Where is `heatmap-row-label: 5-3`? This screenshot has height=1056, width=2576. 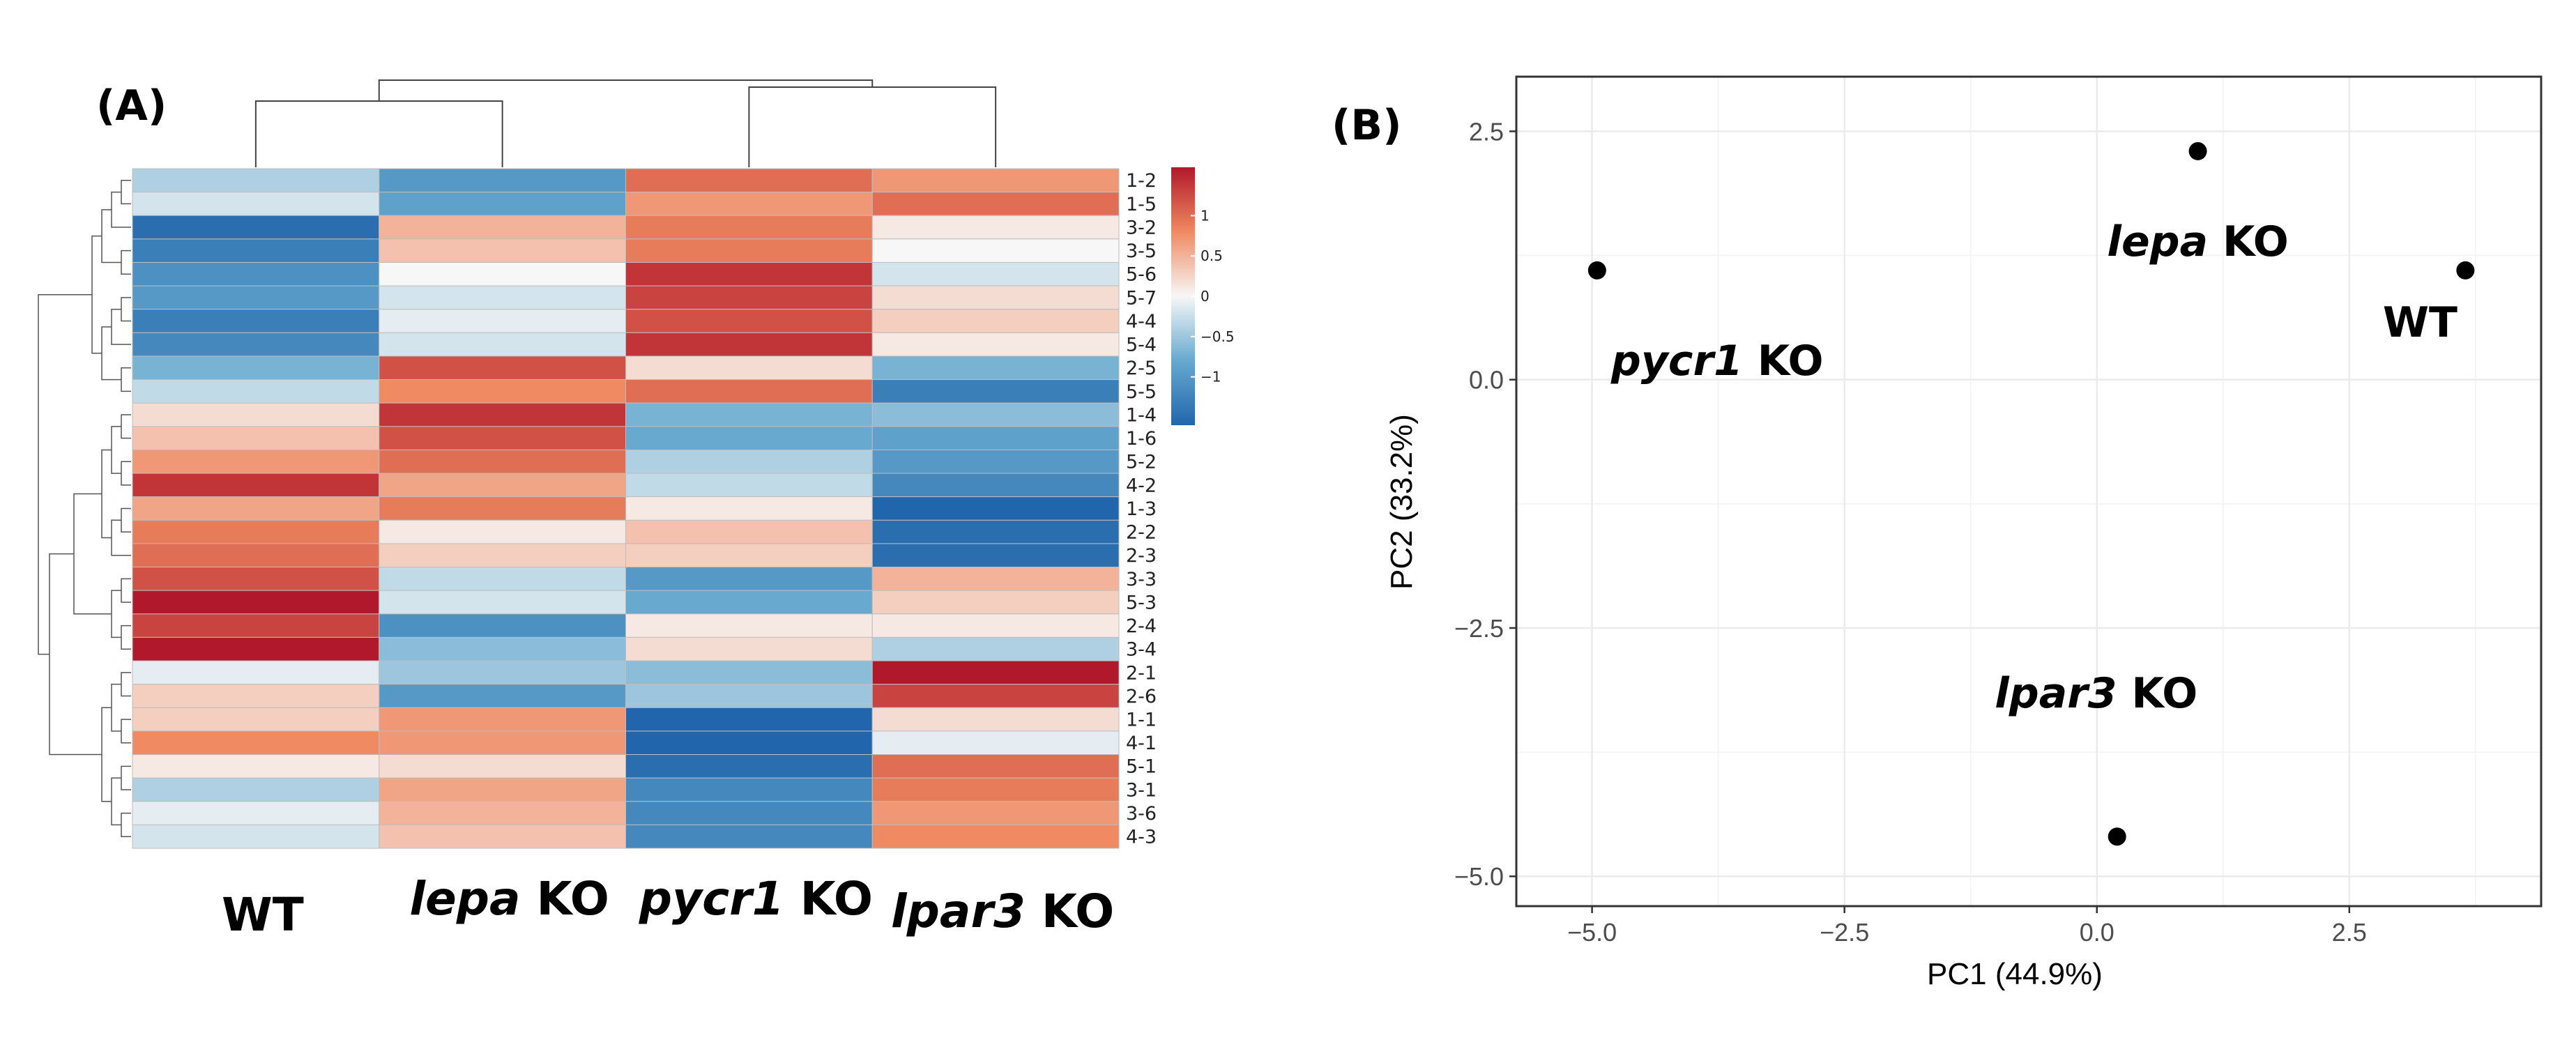 heatmap-row-label: 5-3 is located at coordinates (1141, 602).